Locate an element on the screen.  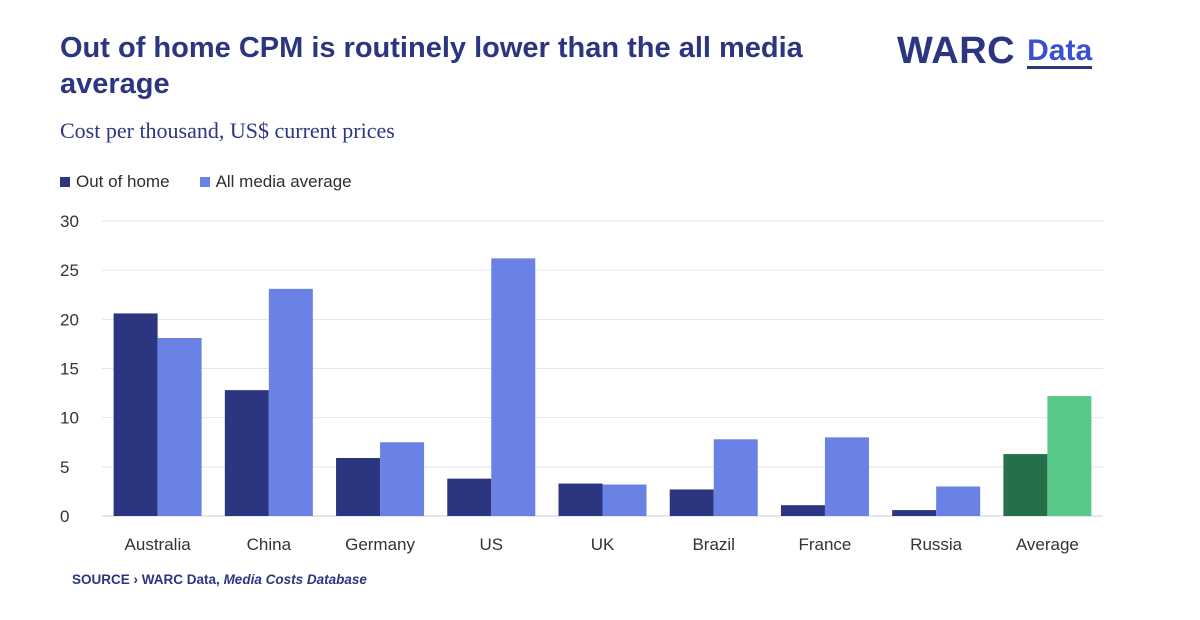
x-tick-label: Average is located at coordinates (1047, 544).